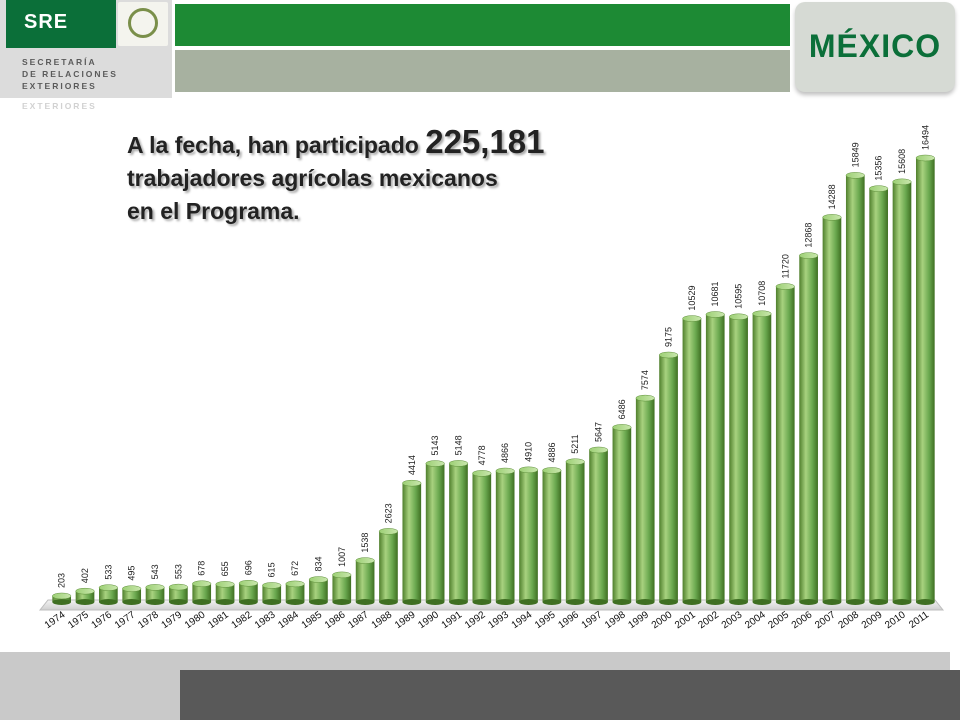 The width and height of the screenshot is (960, 720). I want to click on headline-line-3: en el Programa., so click(213, 211).